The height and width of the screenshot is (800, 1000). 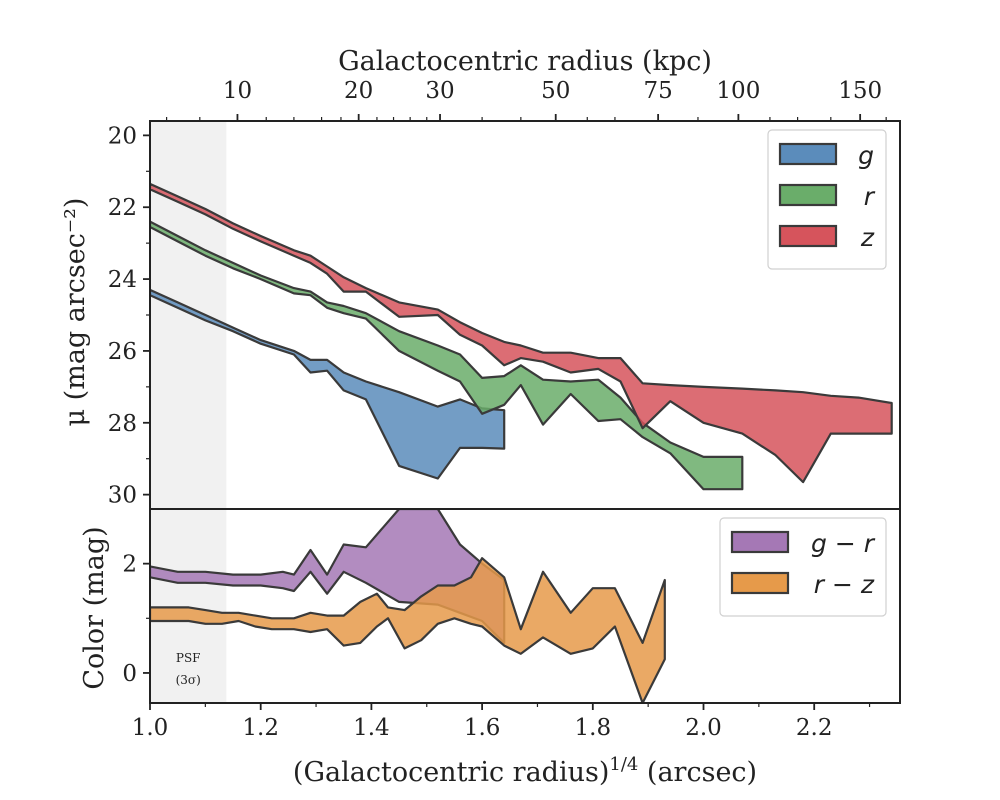 What do you see at coordinates (122, 136) in the screenshot?
I see `y-tick-label: 20` at bounding box center [122, 136].